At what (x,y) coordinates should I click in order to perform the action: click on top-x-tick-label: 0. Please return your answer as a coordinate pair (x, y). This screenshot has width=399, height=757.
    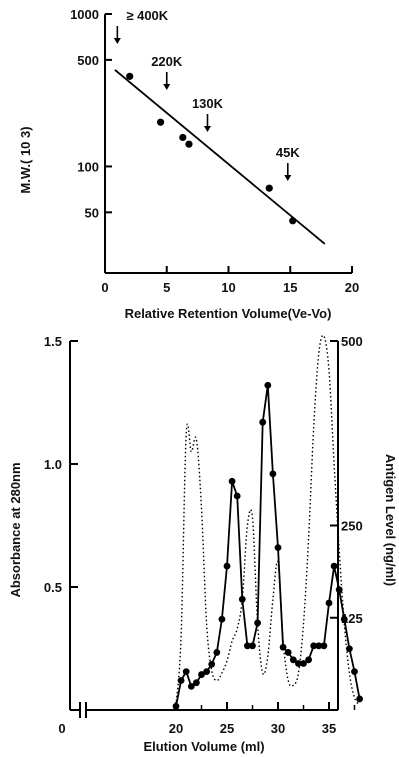
    Looking at the image, I should click on (104, 287).